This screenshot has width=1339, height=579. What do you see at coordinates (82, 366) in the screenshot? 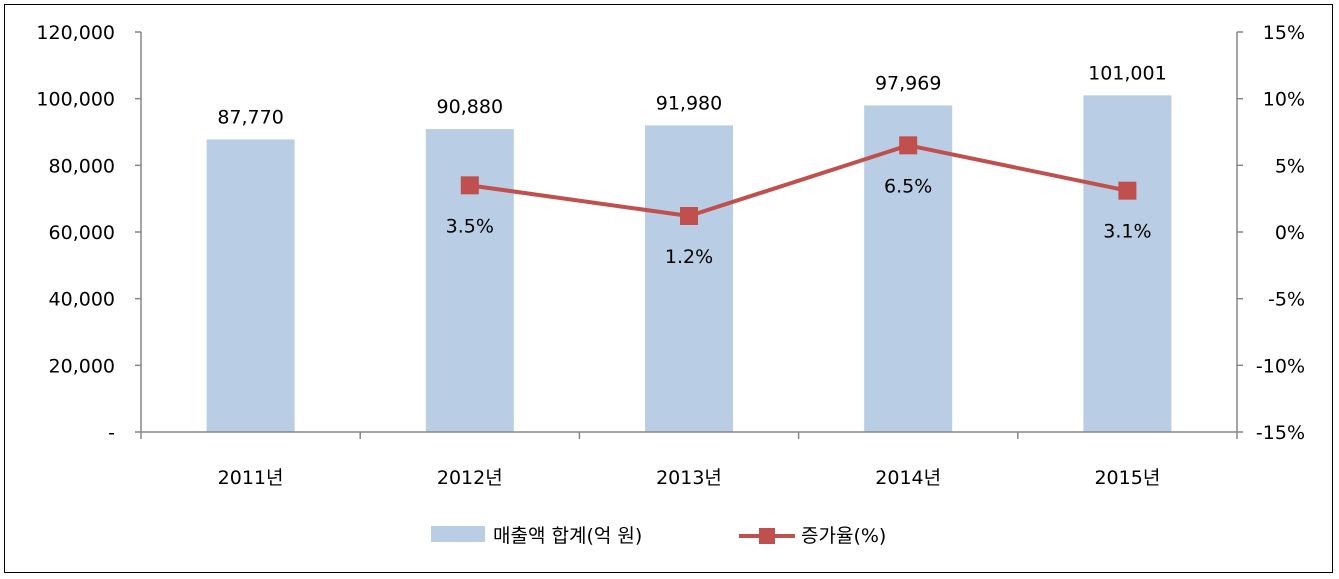
I see `left-tick-label-1: 20,000` at bounding box center [82, 366].